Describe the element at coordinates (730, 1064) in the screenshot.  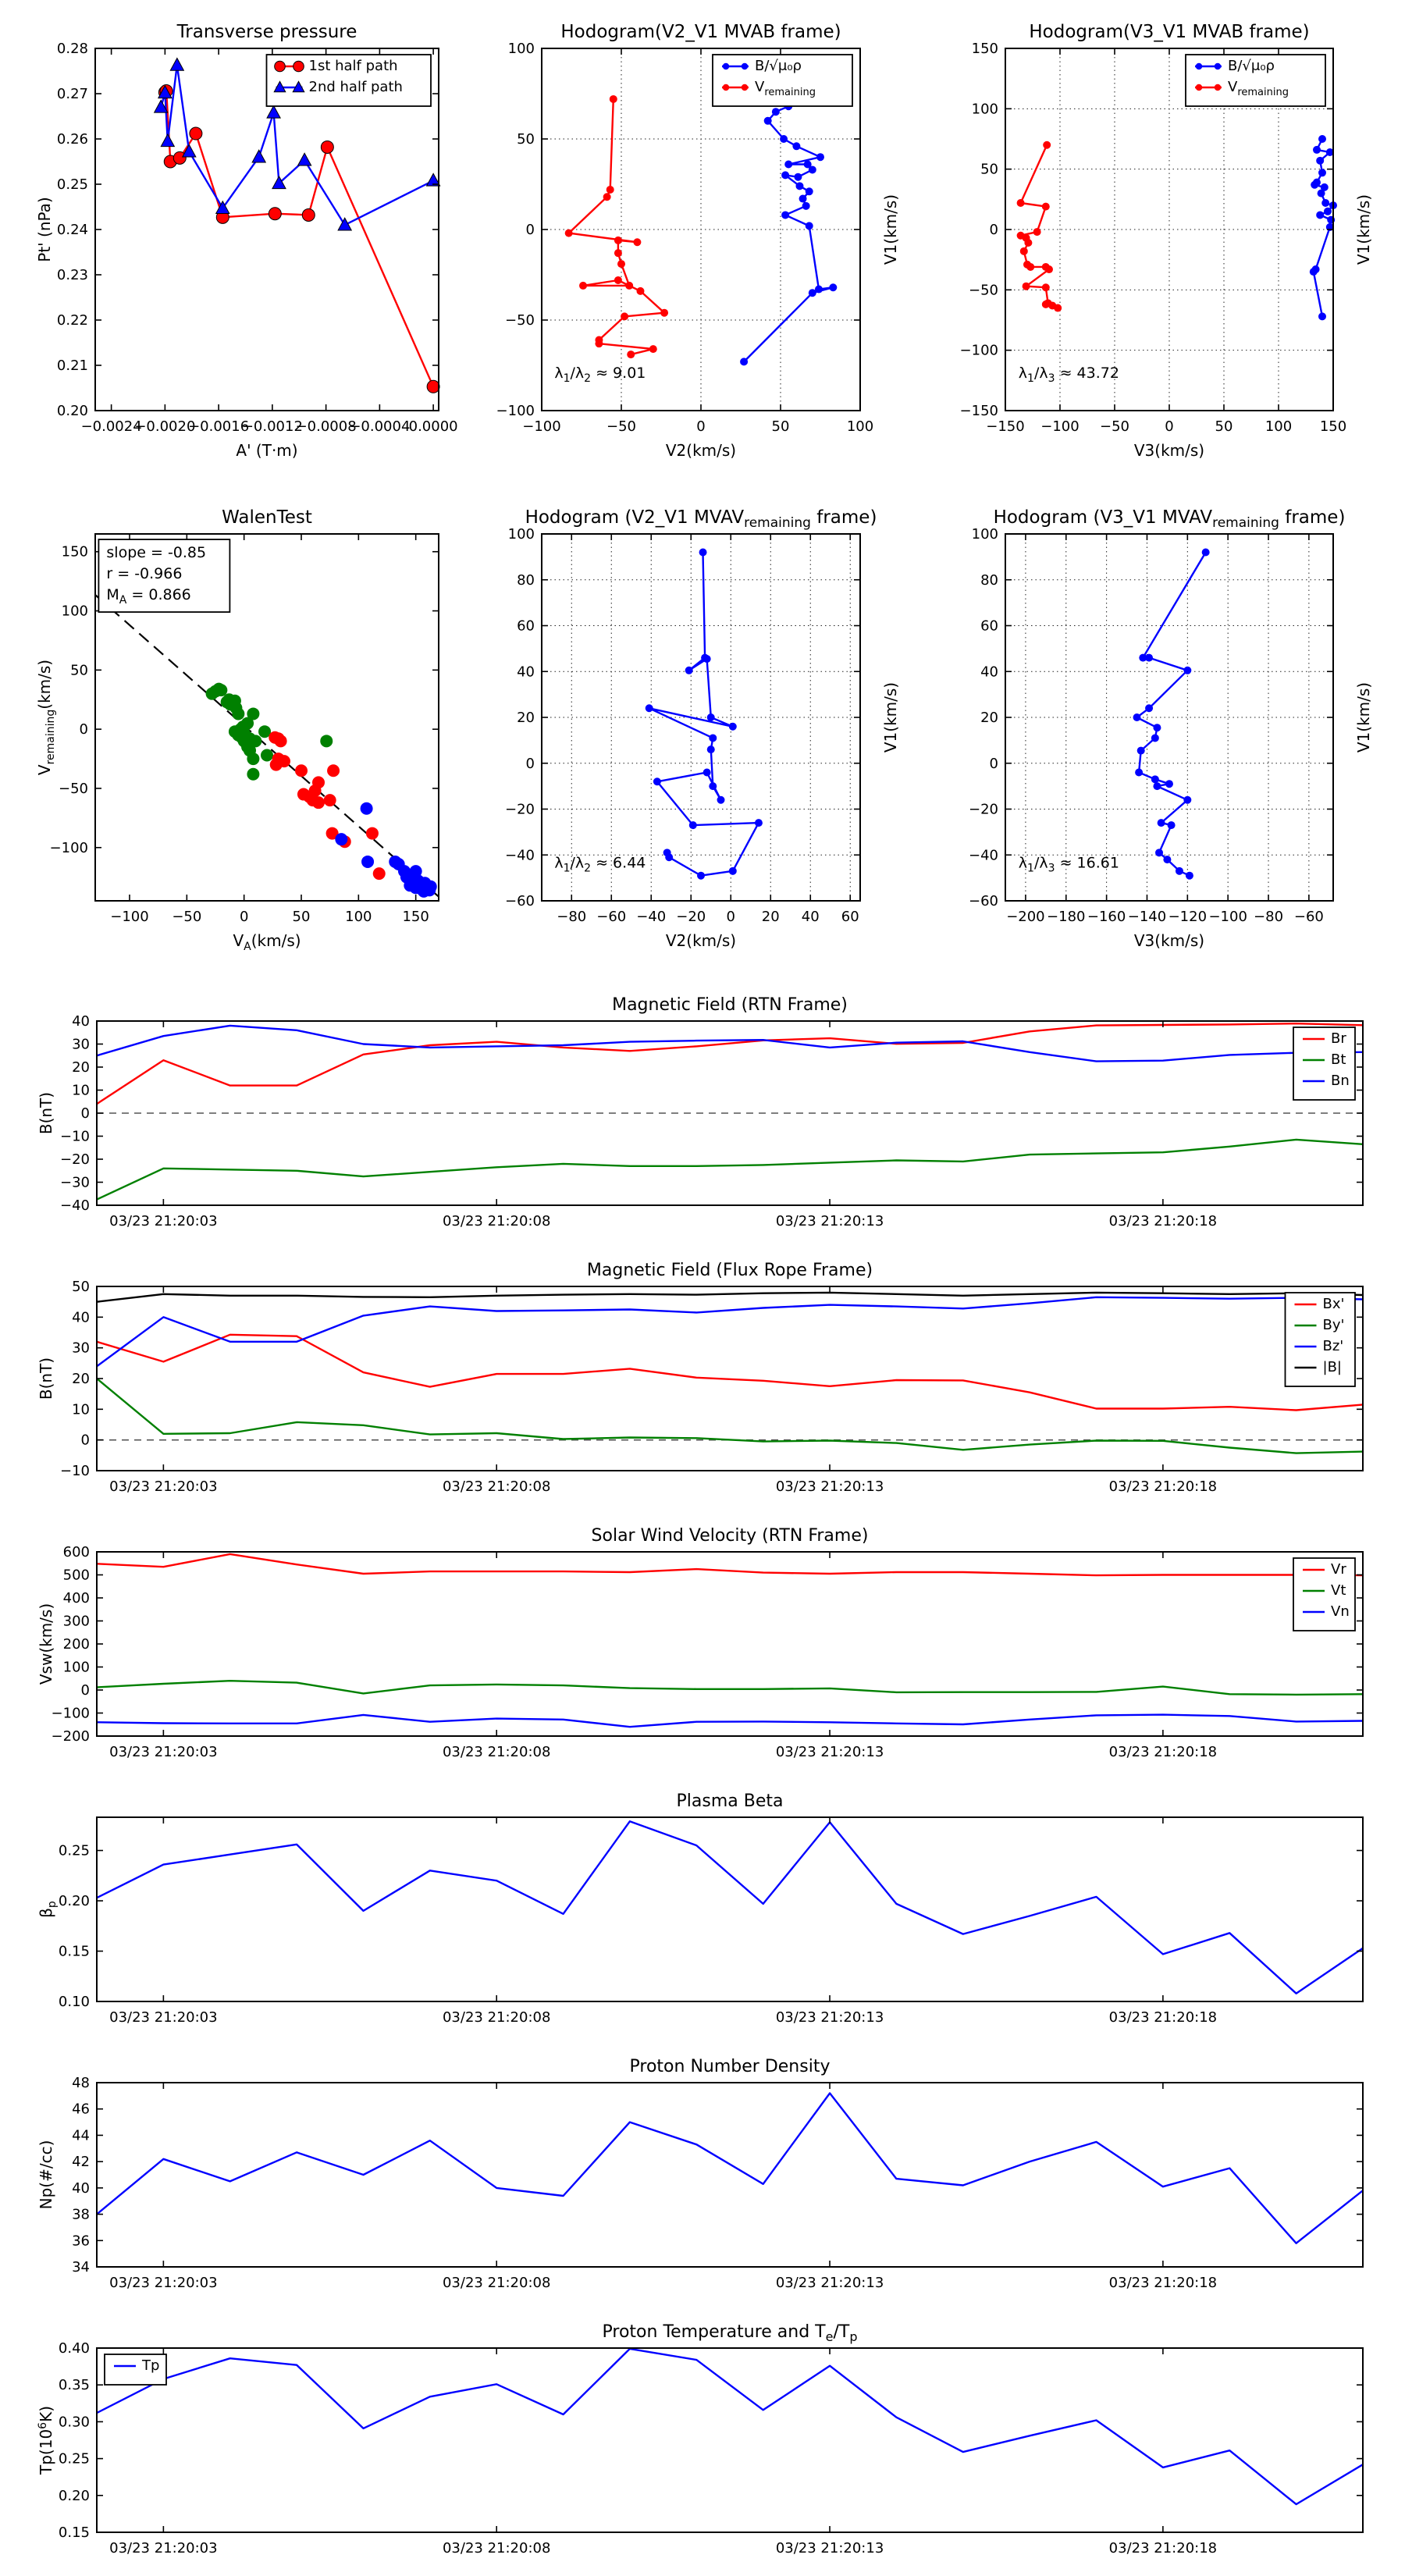
I see `series-line-Br` at that location.